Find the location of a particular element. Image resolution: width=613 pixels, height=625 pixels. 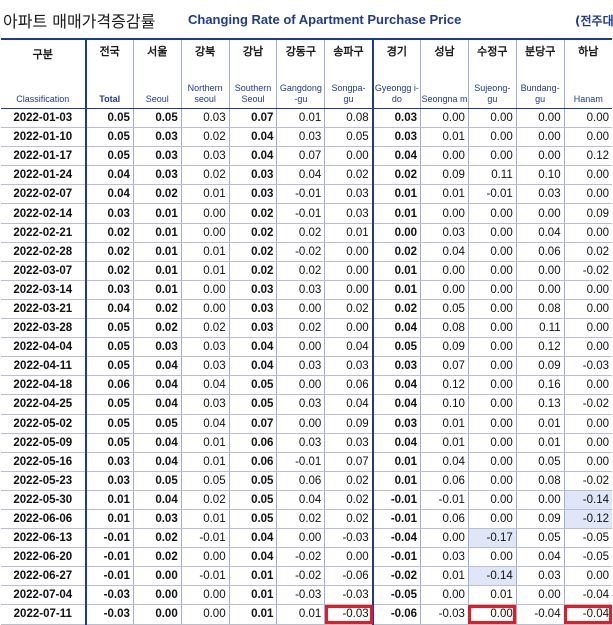

date-cell: 2022-03-21 is located at coordinates (43, 309).